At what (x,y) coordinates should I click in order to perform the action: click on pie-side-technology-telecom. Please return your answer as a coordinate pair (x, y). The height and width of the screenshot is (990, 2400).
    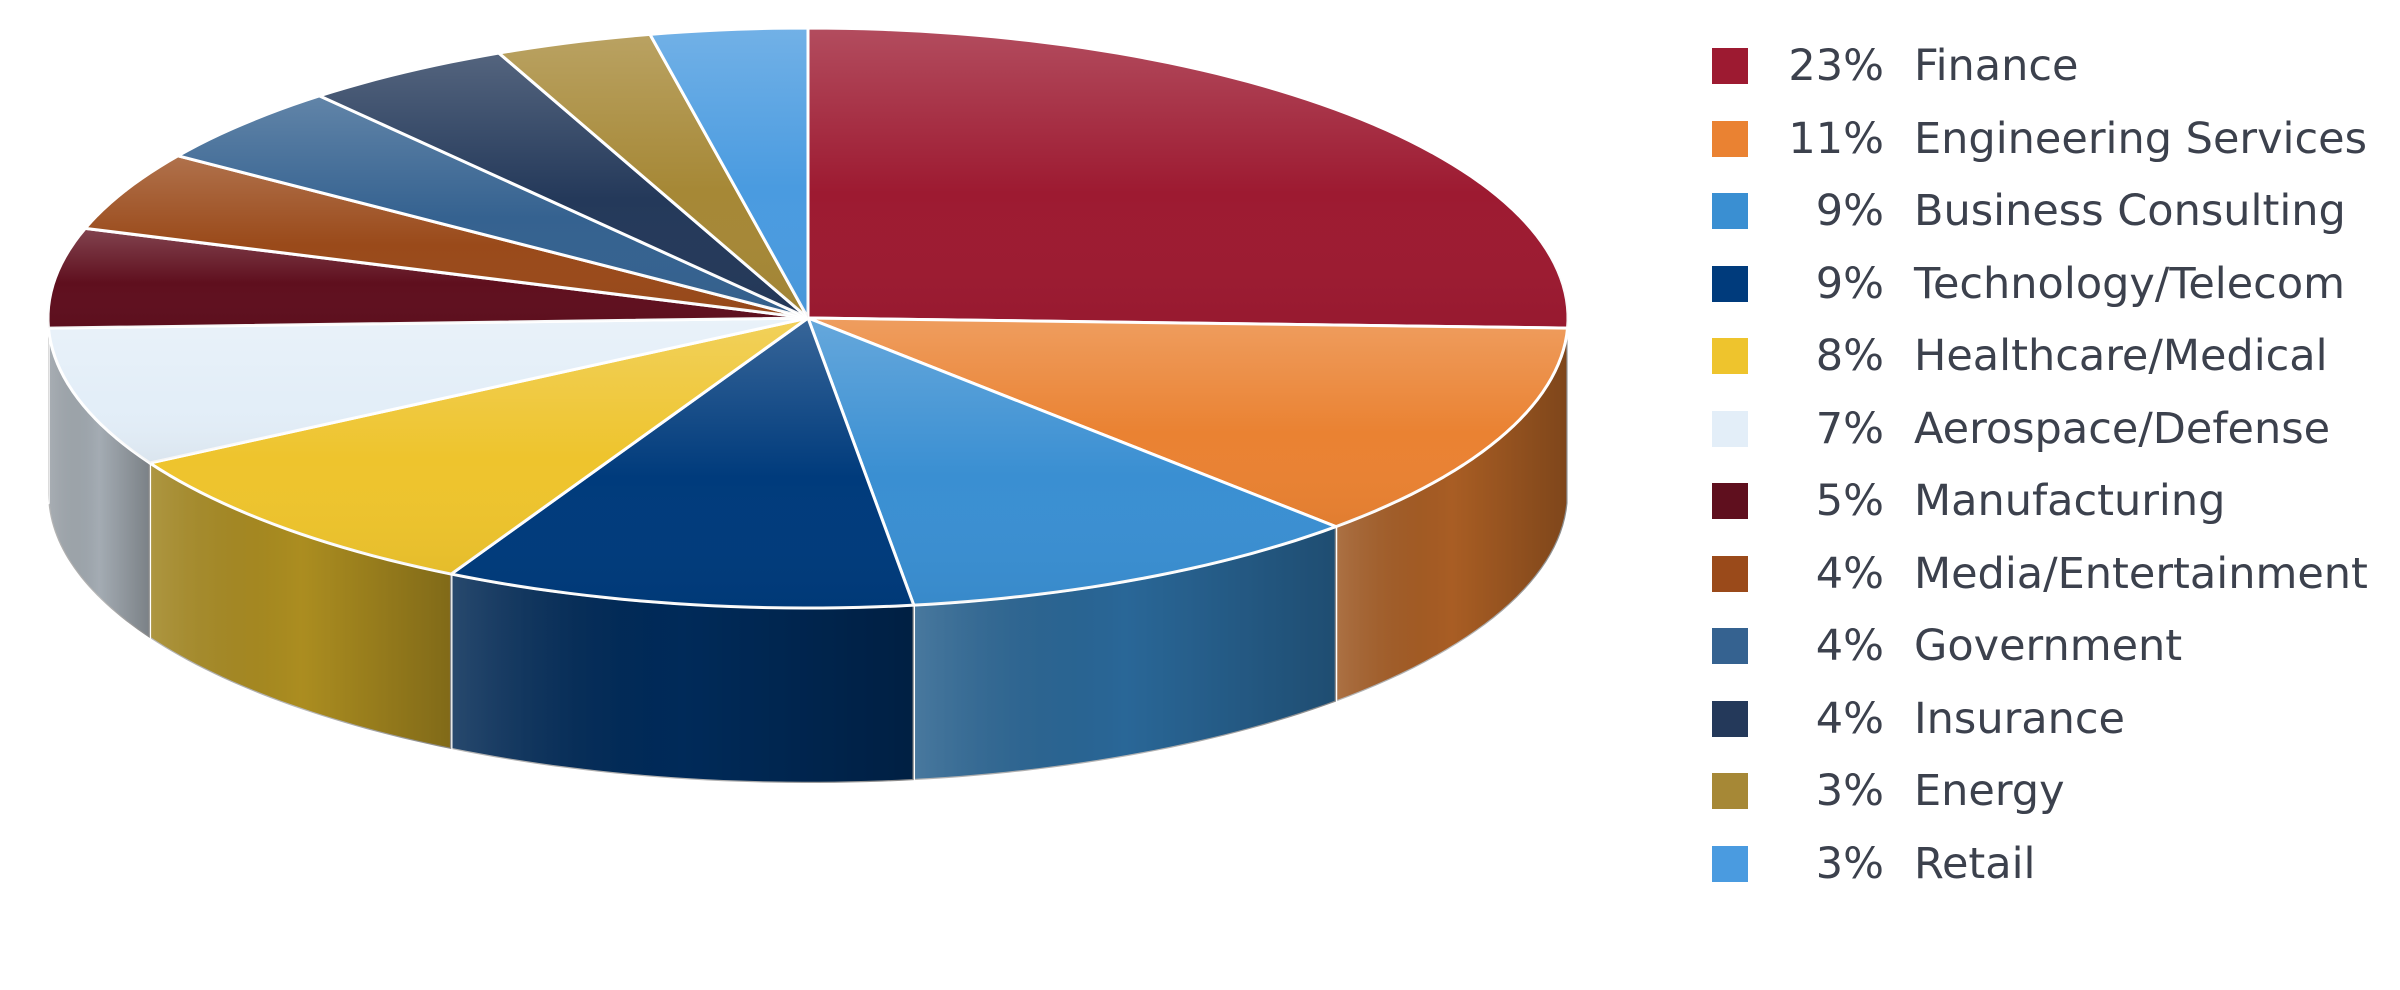
    Looking at the image, I should click on (682, 678).